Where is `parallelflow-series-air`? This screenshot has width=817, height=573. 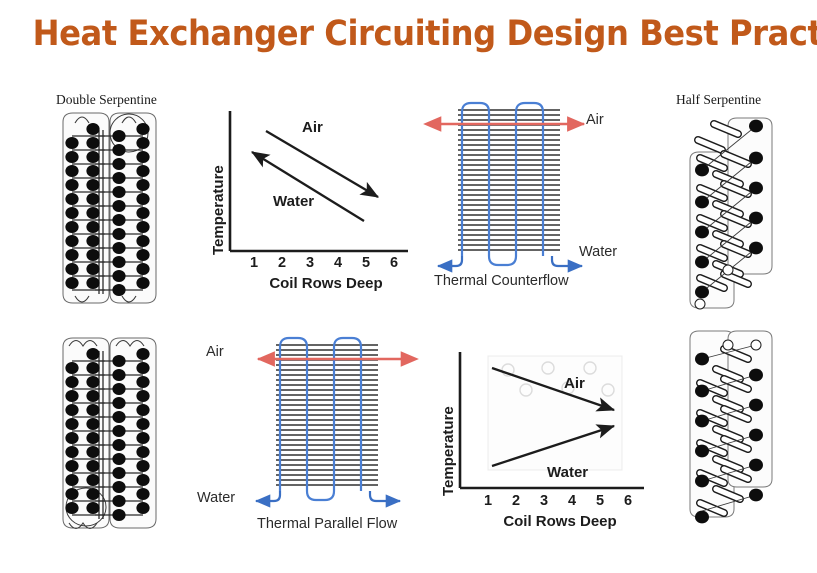
parallelflow-series-air is located at coordinates (553, 389).